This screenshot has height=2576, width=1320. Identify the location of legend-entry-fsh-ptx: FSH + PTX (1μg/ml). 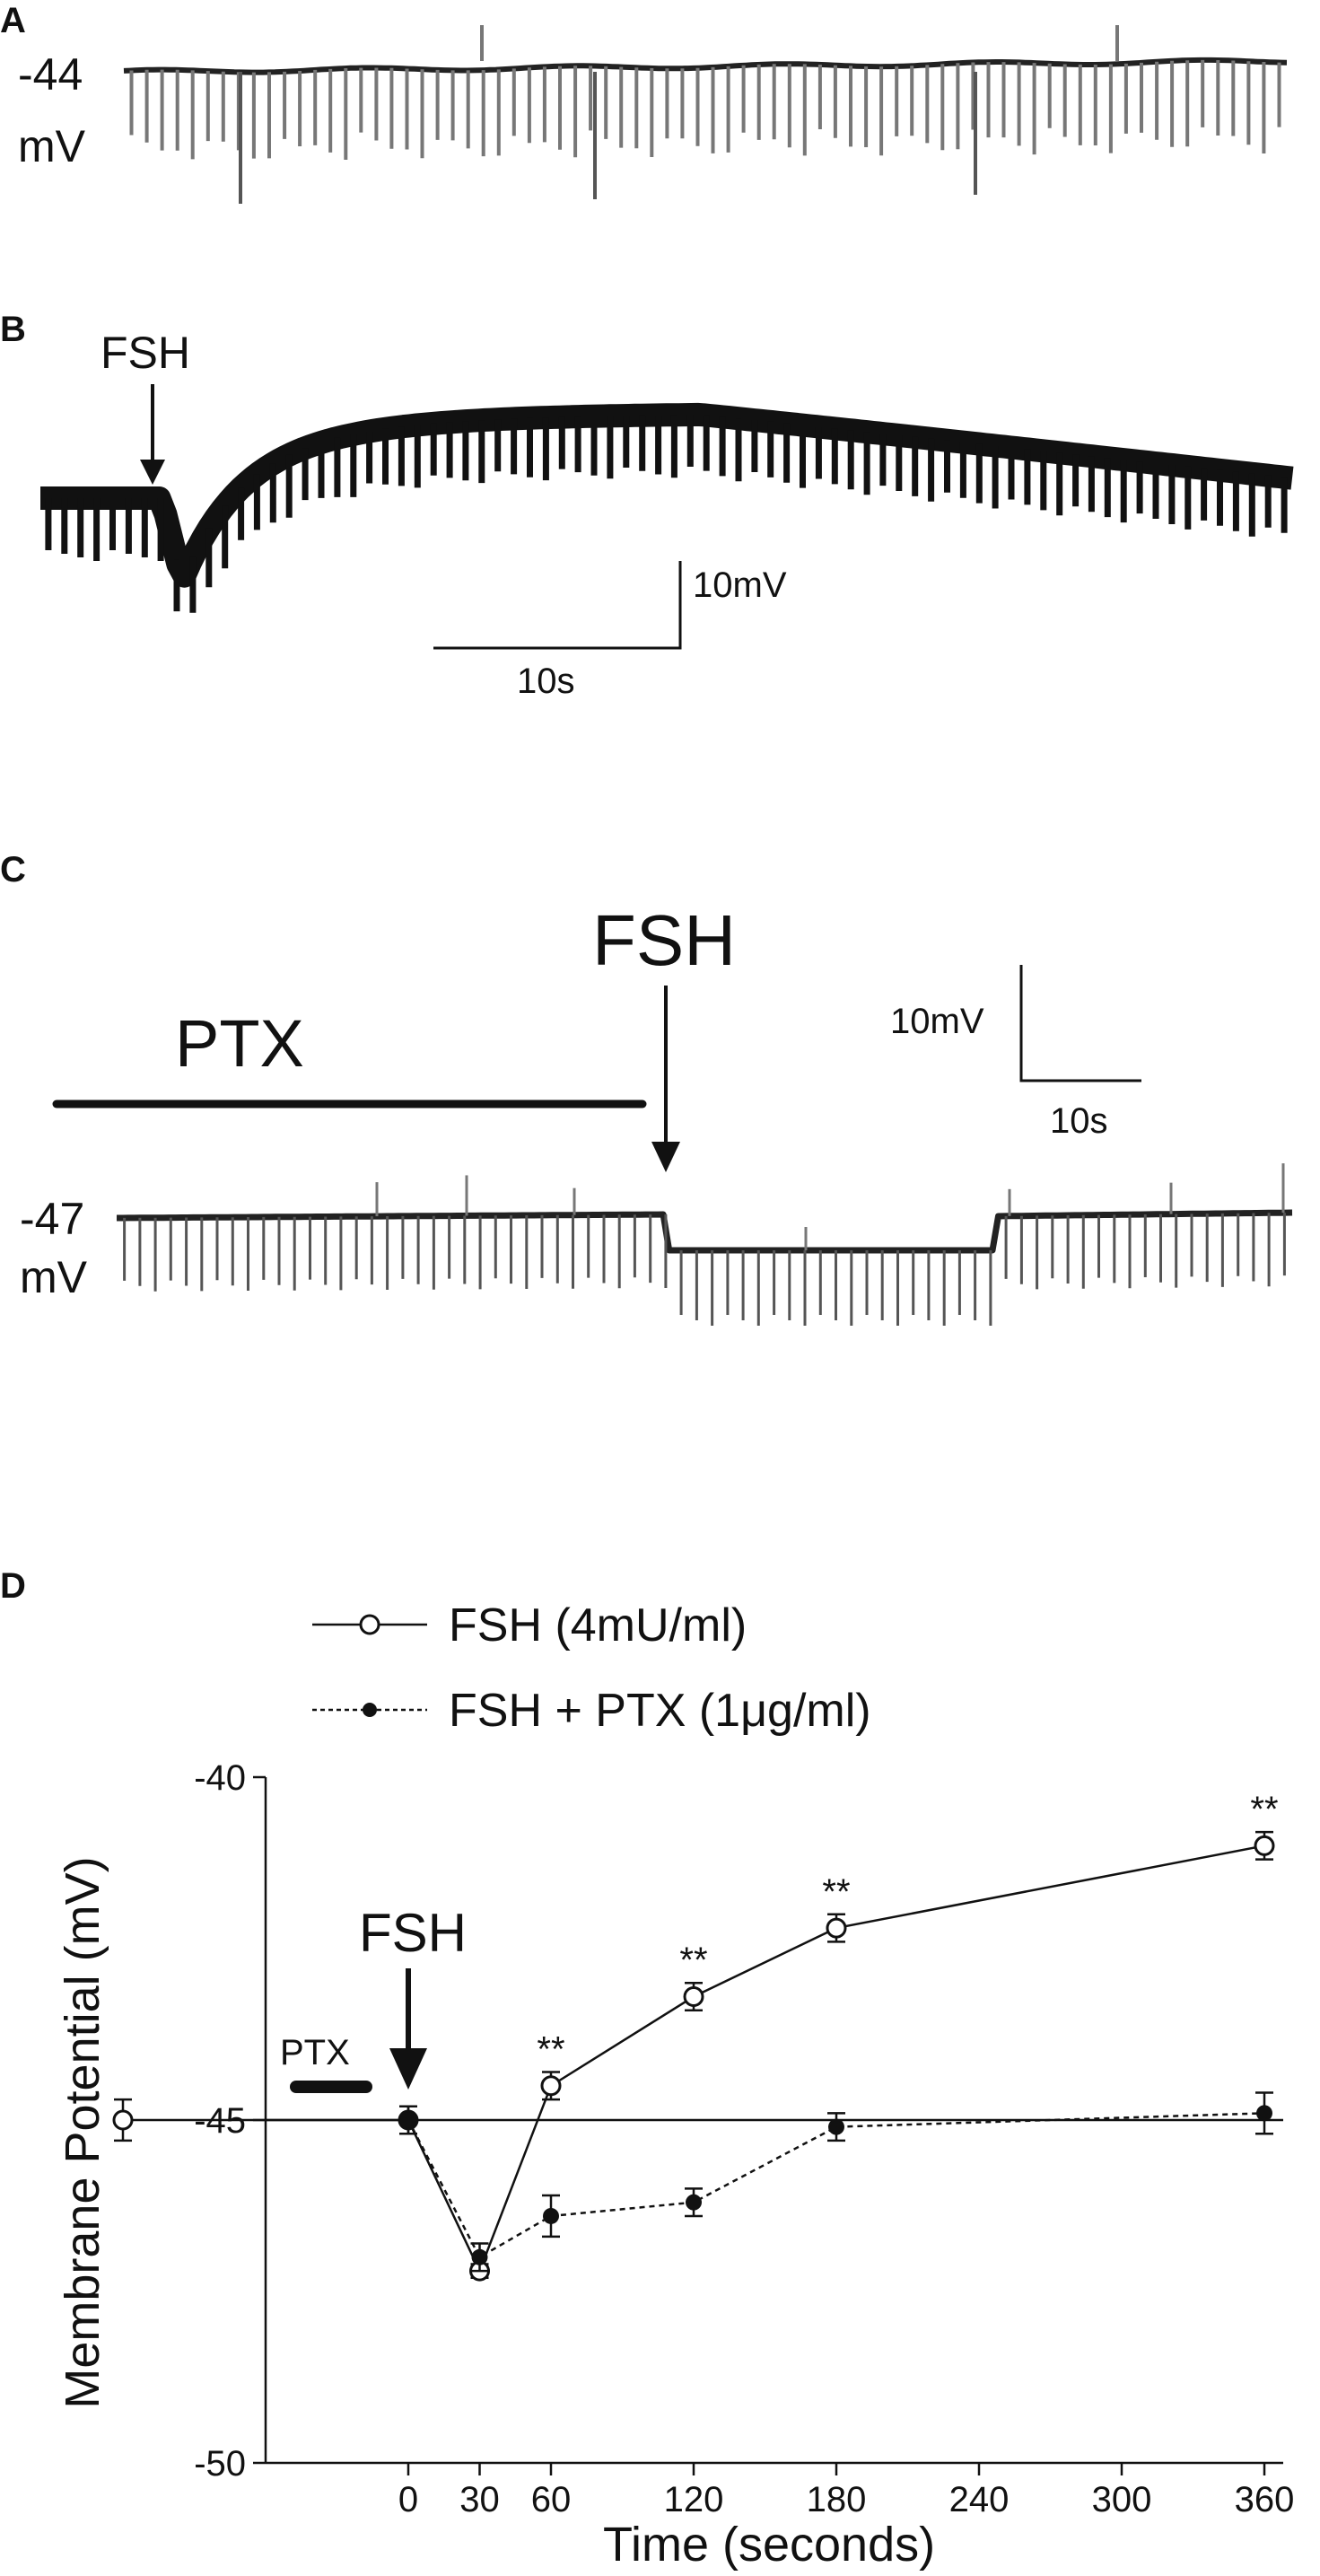
(591, 1711).